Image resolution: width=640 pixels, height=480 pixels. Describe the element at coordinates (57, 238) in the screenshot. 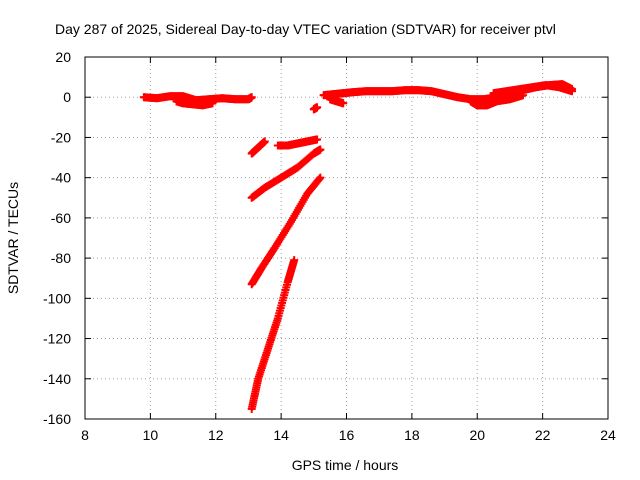

I see `y-tick-labels: 20 0 -20 -40 -60 -80 -100 -120 -140 -160` at that location.